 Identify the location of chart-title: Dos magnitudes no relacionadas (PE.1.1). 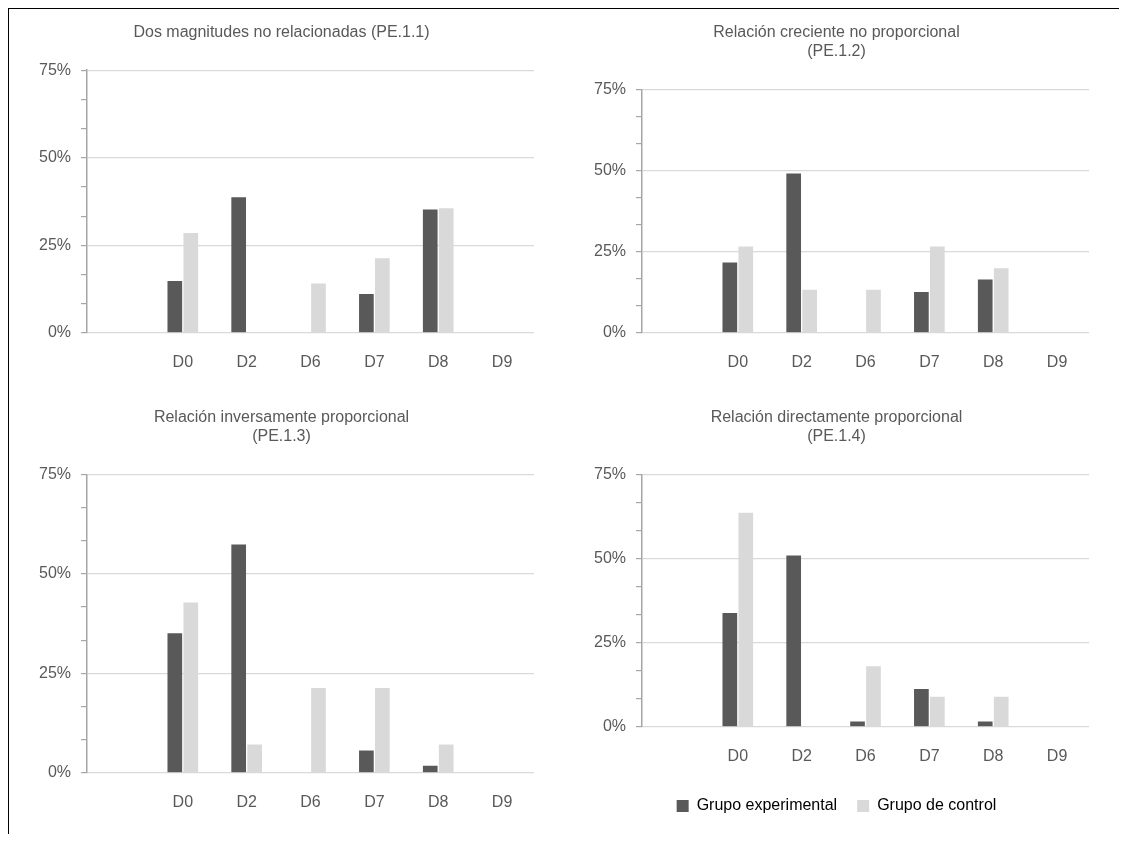
(281, 32).